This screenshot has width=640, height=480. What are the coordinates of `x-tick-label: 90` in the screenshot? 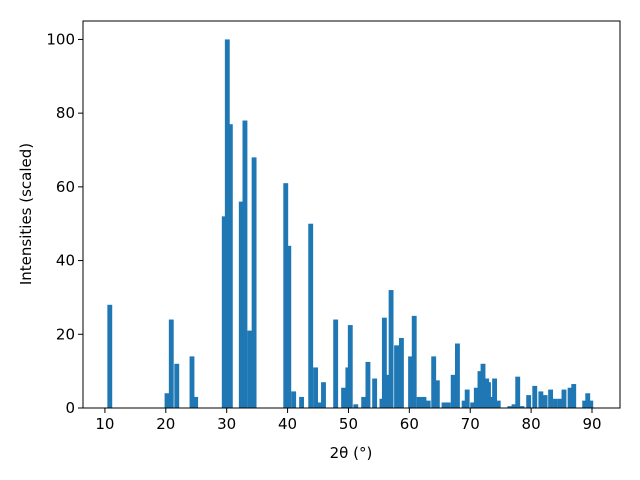 It's located at (591, 424).